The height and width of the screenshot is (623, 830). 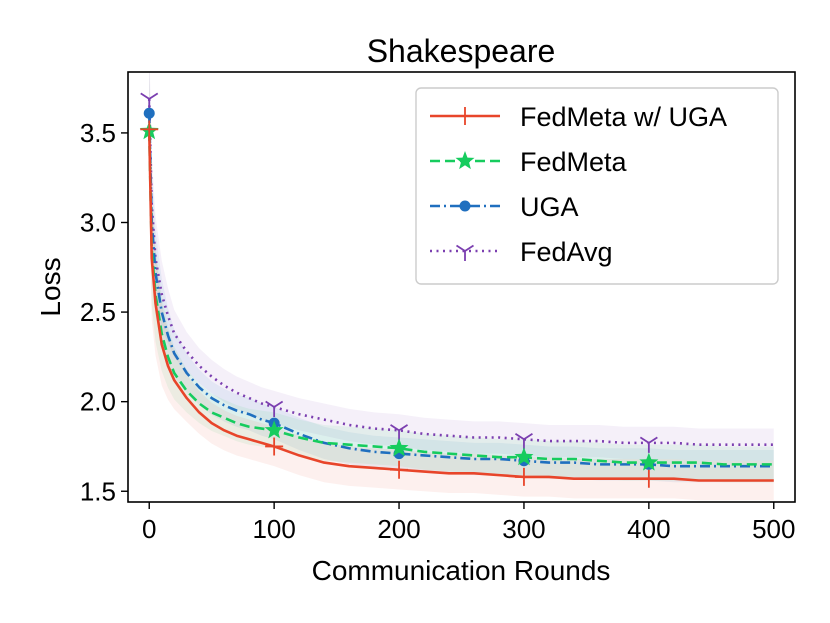 I want to click on legend-label-fedmeta-w-uga: FedMeta w/ UGA, so click(x=623, y=117).